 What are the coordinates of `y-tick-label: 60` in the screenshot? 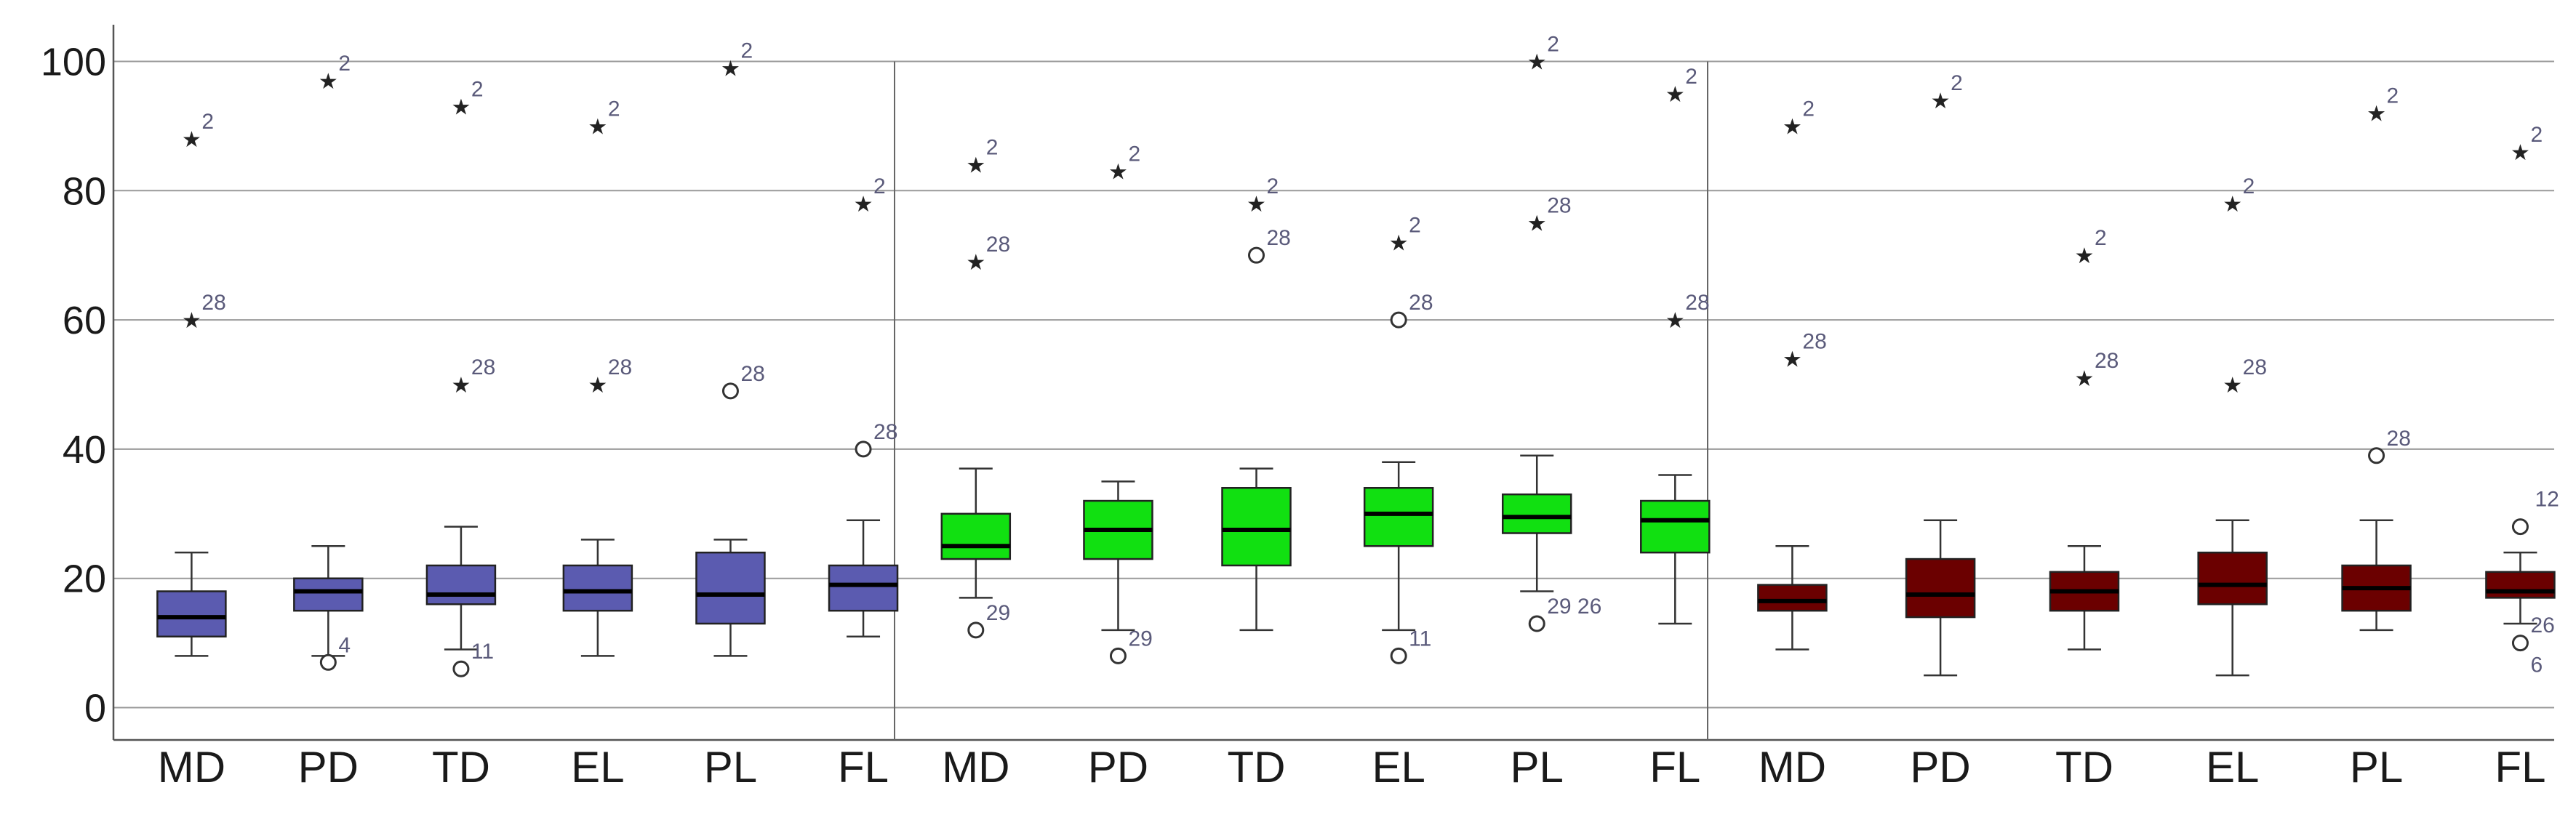 It's located at (84, 320).